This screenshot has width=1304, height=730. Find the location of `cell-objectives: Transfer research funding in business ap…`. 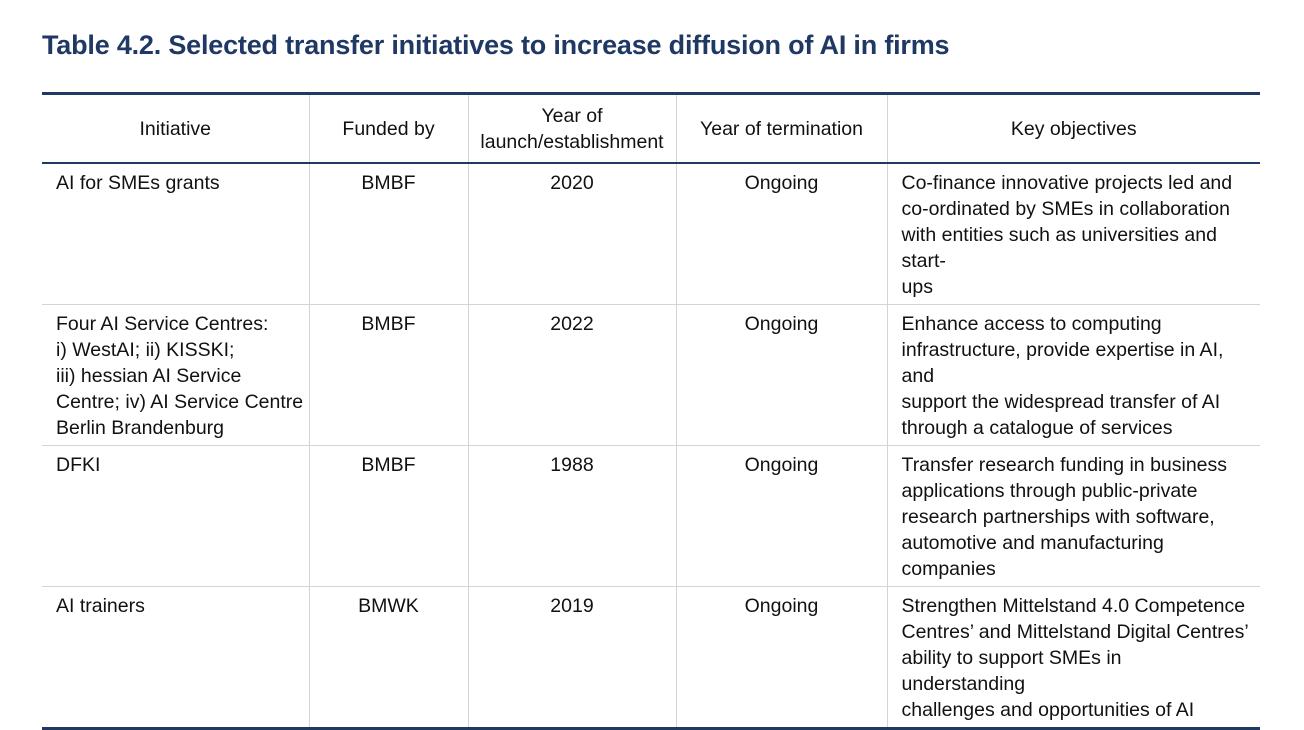

cell-objectives: Transfer research funding in business ap… is located at coordinates (1073, 516).